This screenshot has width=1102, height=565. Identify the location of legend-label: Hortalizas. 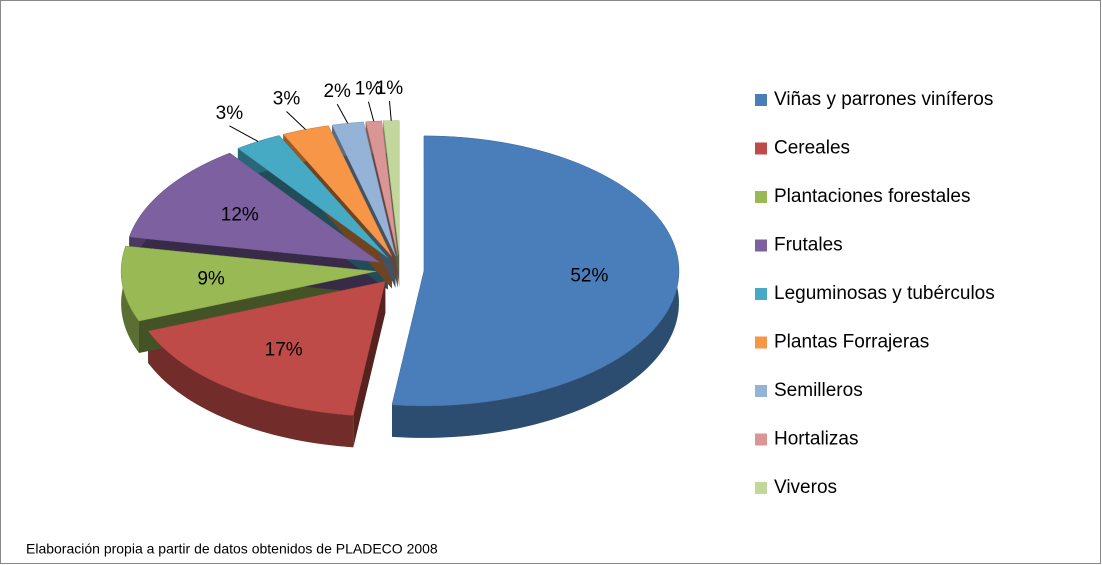
(816, 439).